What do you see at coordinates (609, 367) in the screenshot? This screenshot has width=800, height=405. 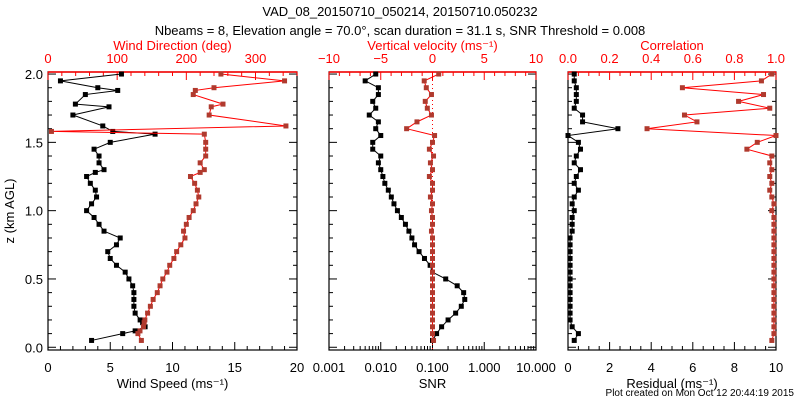 I see `x-tick-label-bottom: 2` at bounding box center [609, 367].